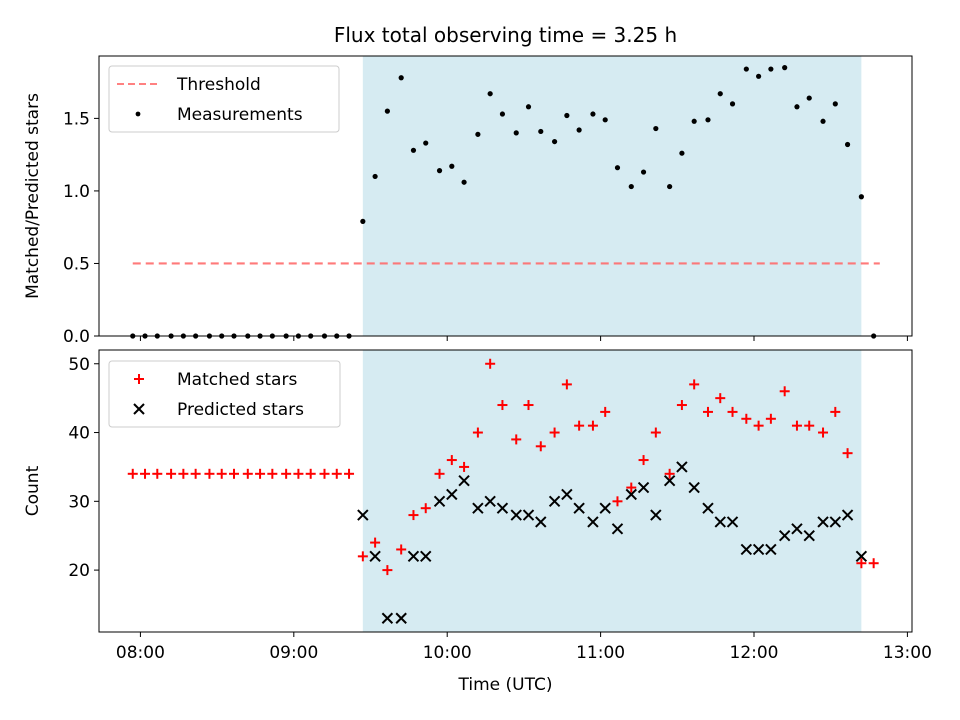 The height and width of the screenshot is (720, 960). I want to click on y-axis-label: Count, so click(33, 490).